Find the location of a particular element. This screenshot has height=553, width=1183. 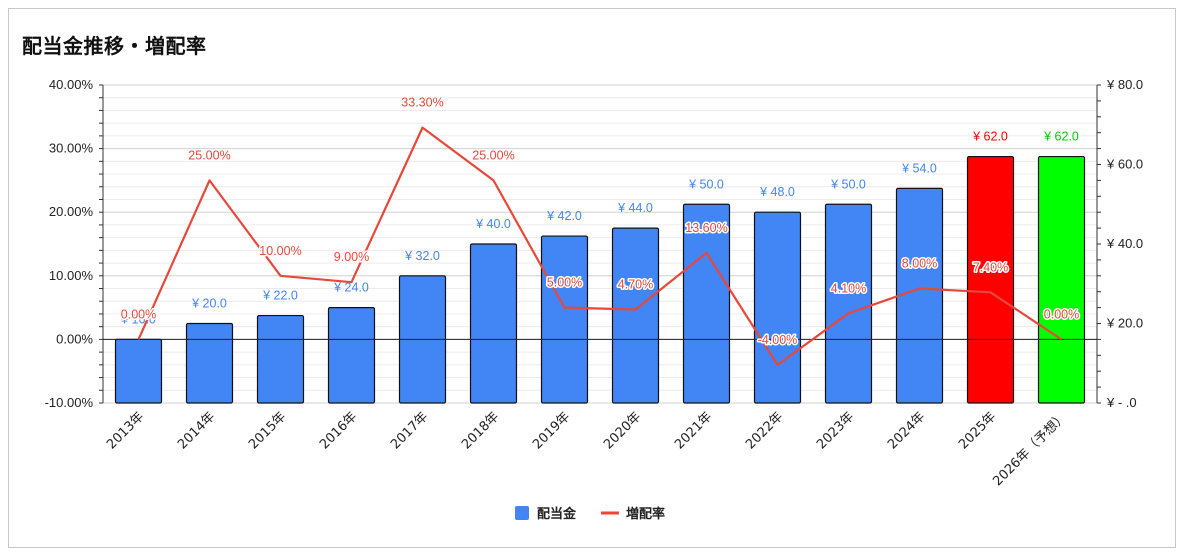

bar-2018年 is located at coordinates (493, 323).